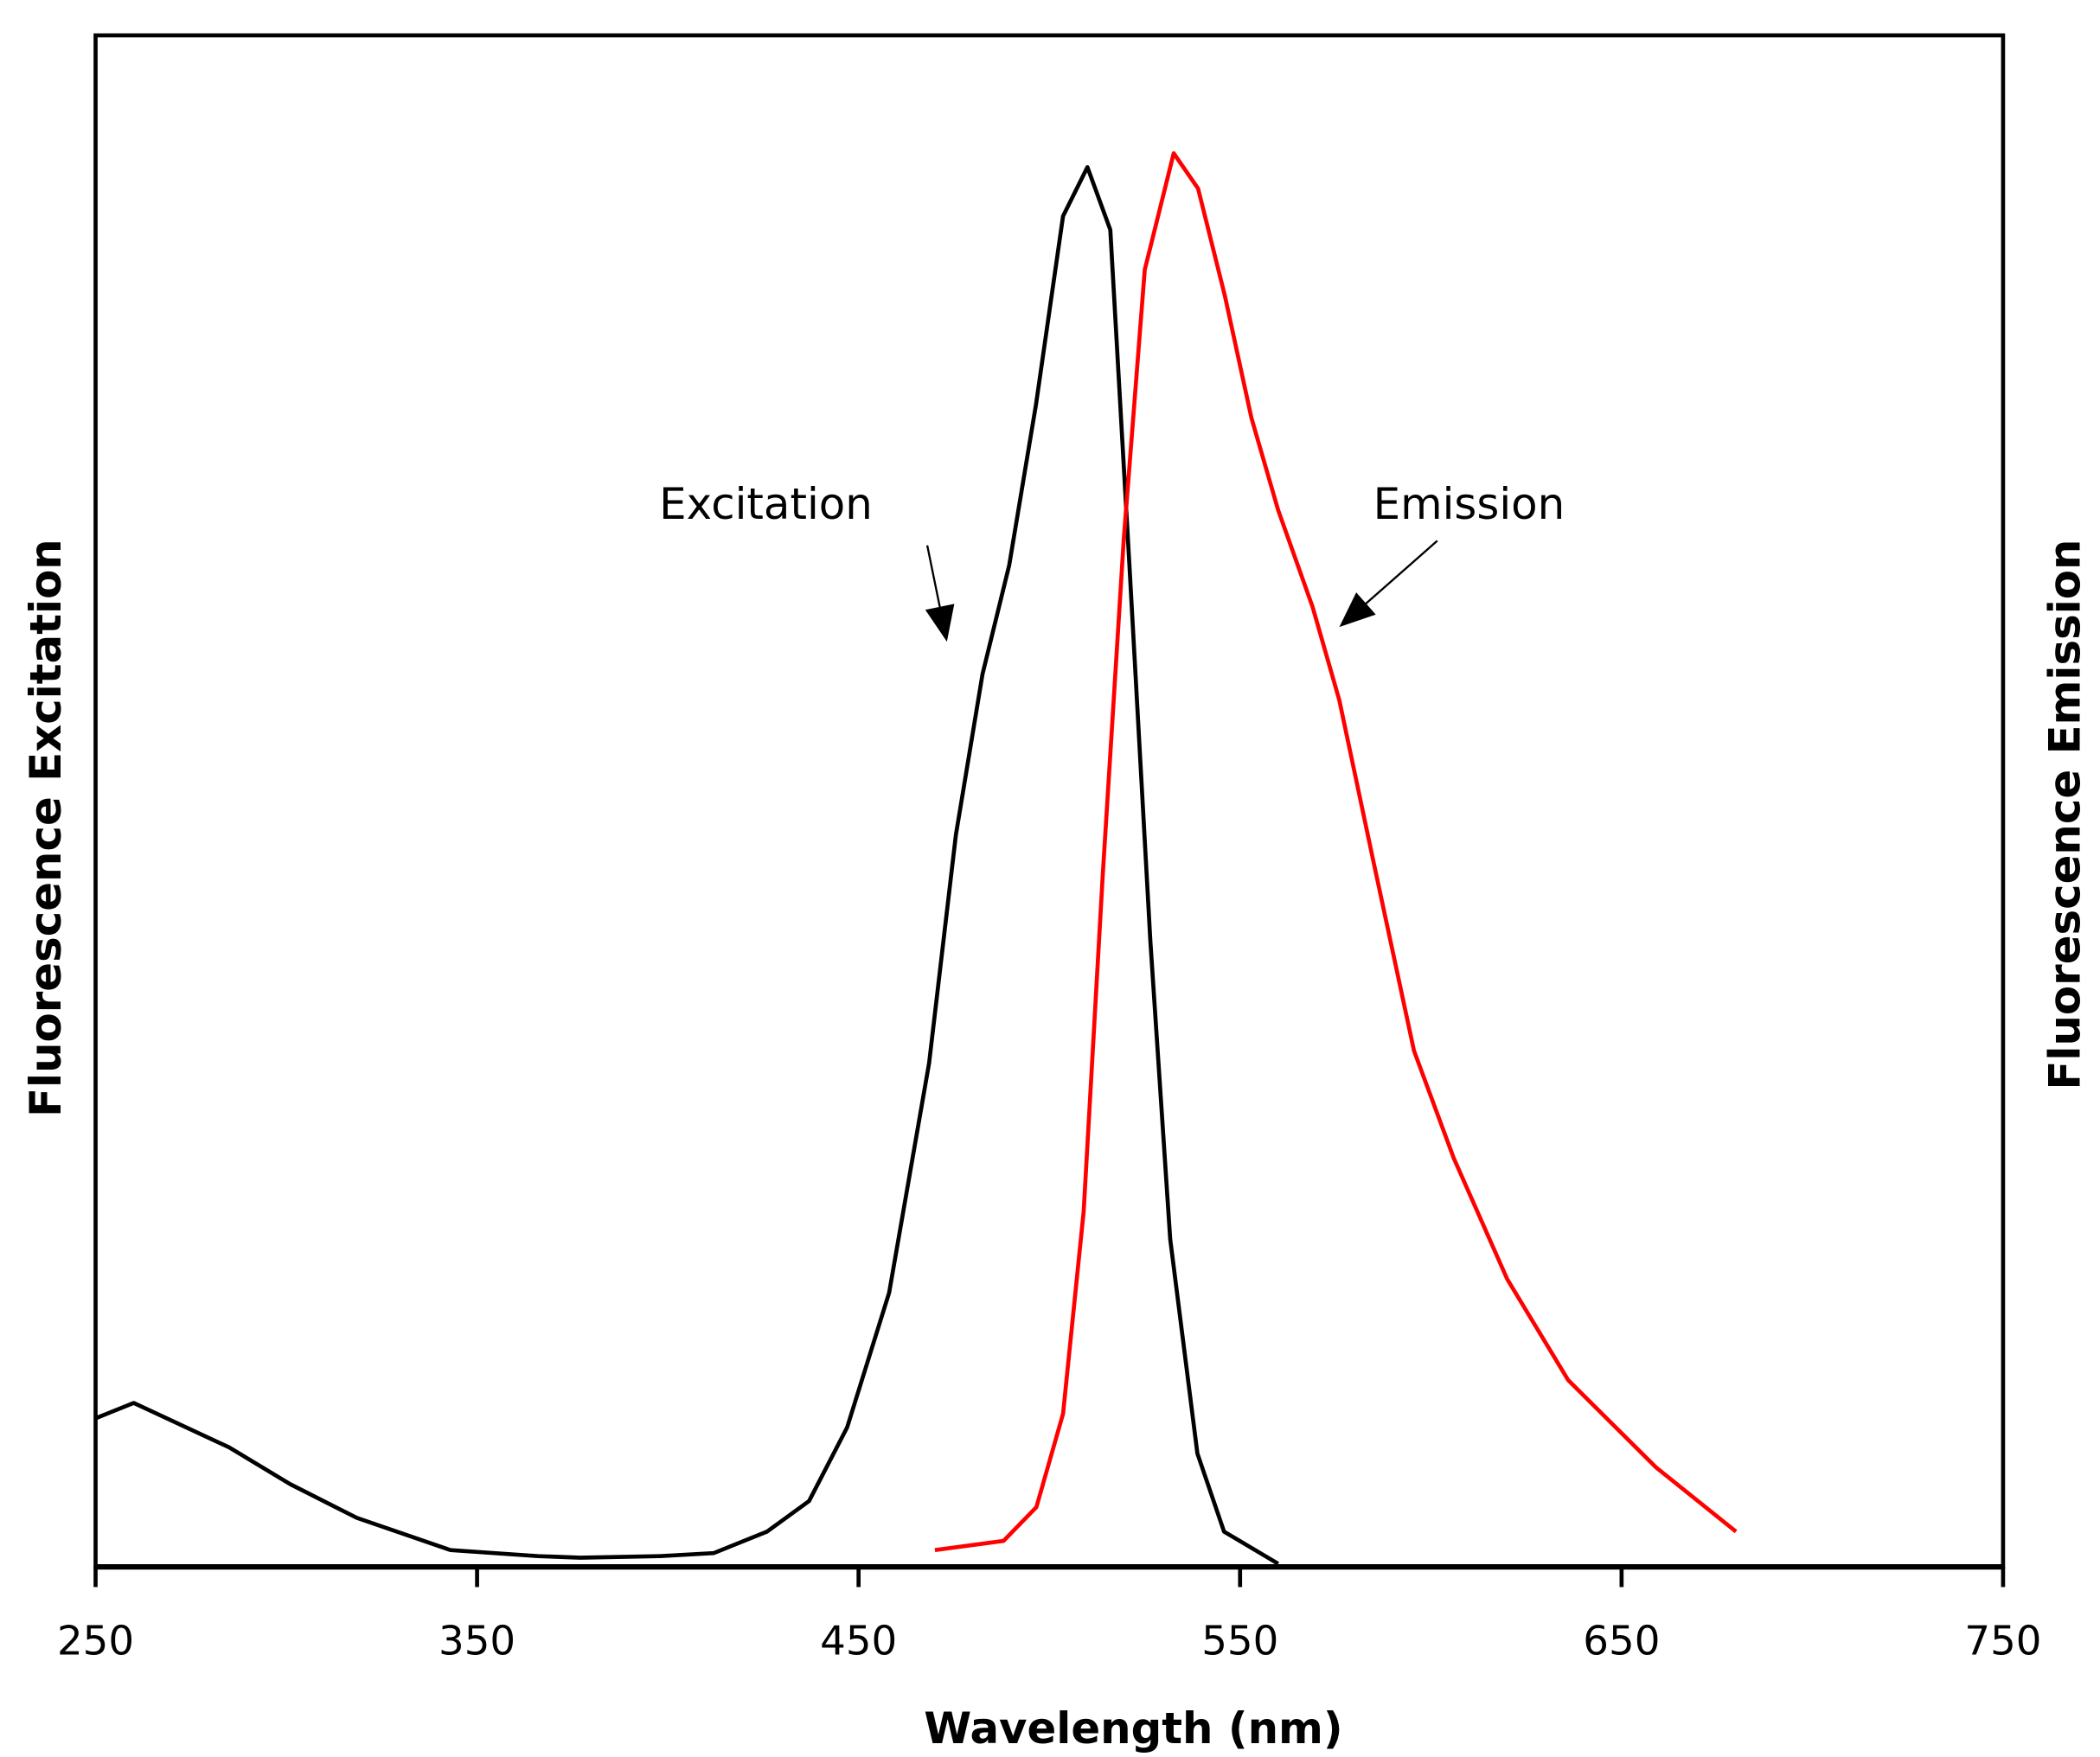  Describe the element at coordinates (1469, 504) in the screenshot. I see `annotation-label-emission: Emission` at that location.